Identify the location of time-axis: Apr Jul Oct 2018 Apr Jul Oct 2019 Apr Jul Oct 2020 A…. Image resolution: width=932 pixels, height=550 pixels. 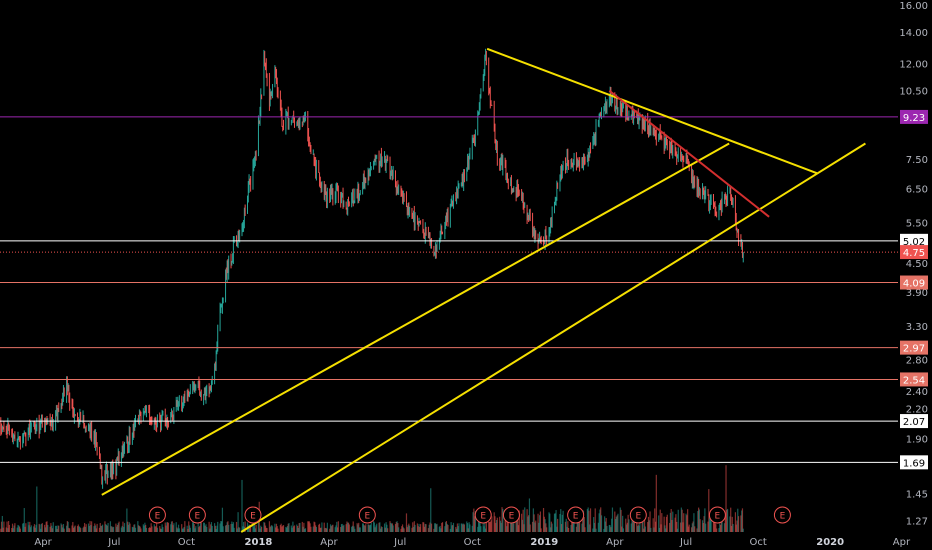
(472, 542).